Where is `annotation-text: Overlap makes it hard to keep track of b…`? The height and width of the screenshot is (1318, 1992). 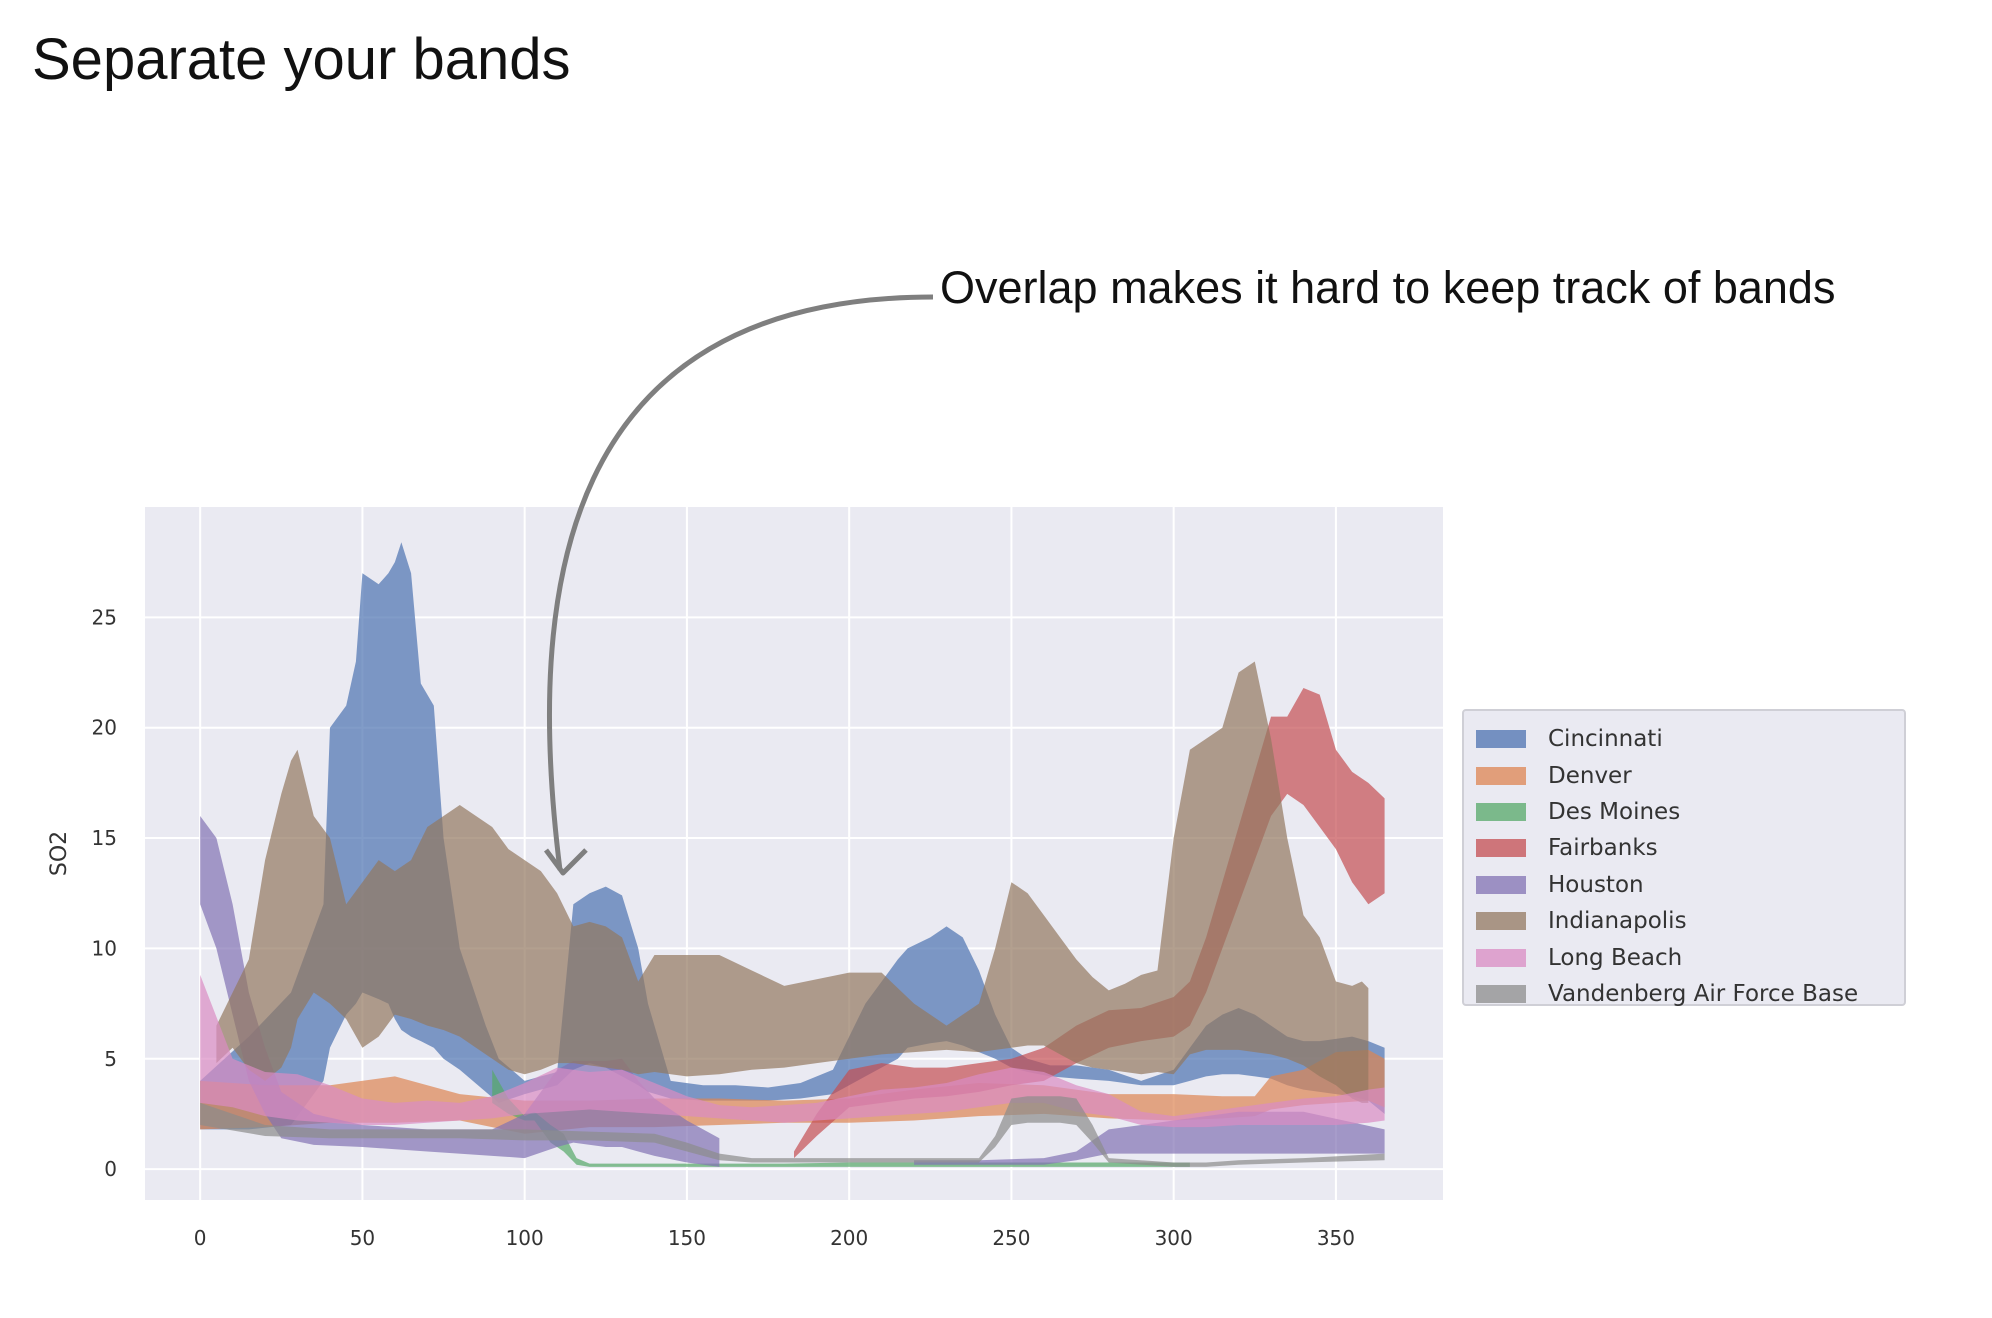
annotation-text: Overlap makes it hard to keep track of b… is located at coordinates (1388, 287).